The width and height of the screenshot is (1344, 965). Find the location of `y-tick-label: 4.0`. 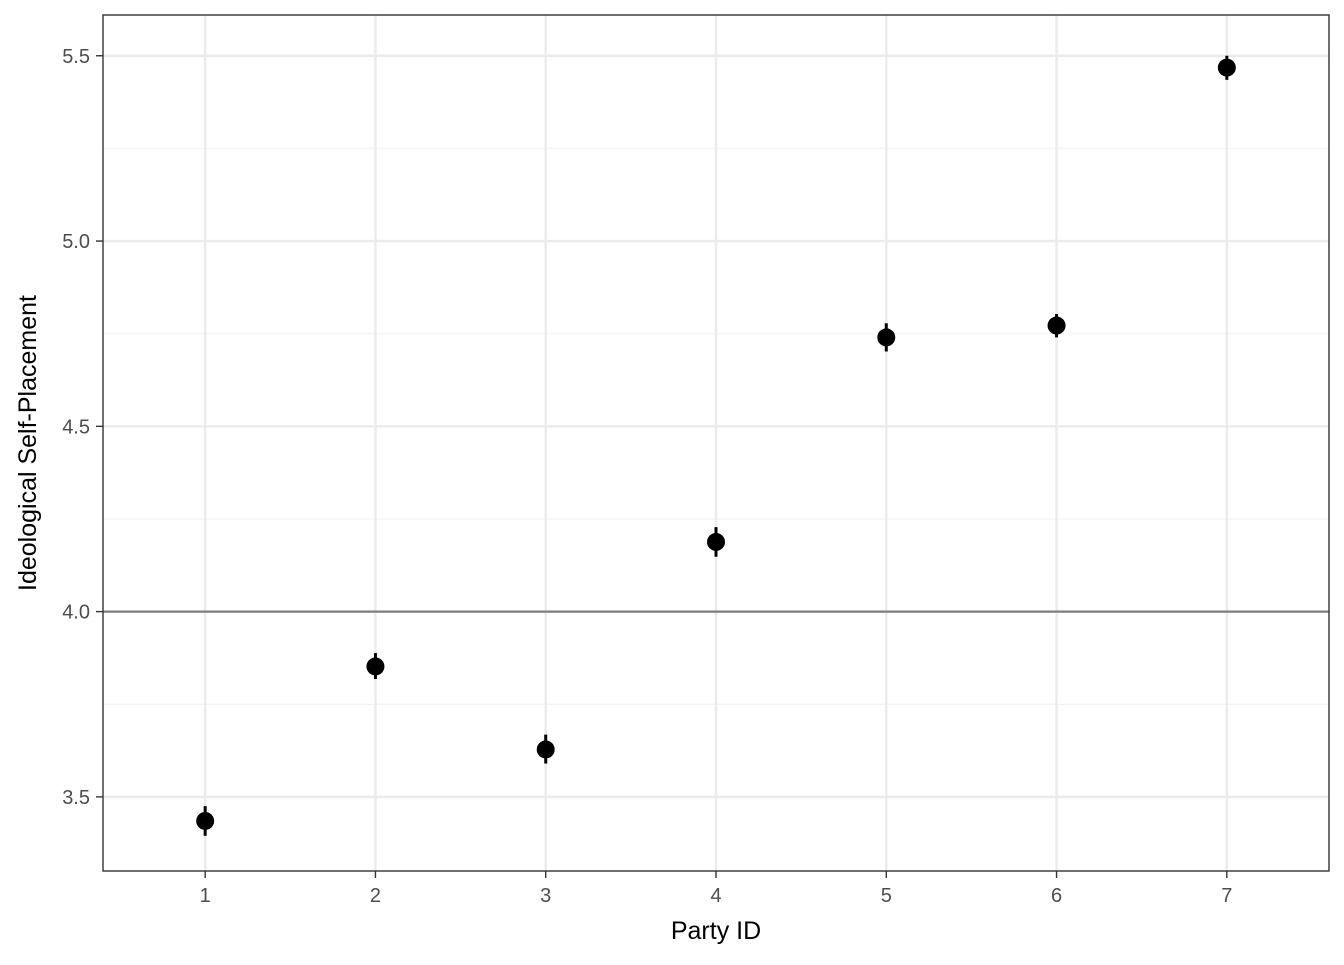

y-tick-label: 4.0 is located at coordinates (76, 613).